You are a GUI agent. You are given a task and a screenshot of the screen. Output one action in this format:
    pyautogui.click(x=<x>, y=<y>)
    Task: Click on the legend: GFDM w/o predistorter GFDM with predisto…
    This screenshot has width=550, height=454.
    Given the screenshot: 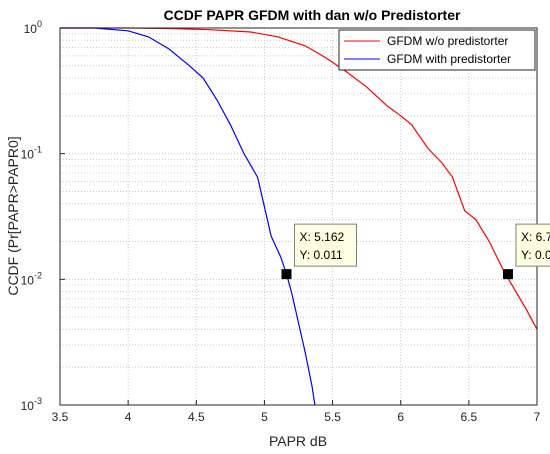 What is the action you would take?
    pyautogui.click(x=437, y=50)
    